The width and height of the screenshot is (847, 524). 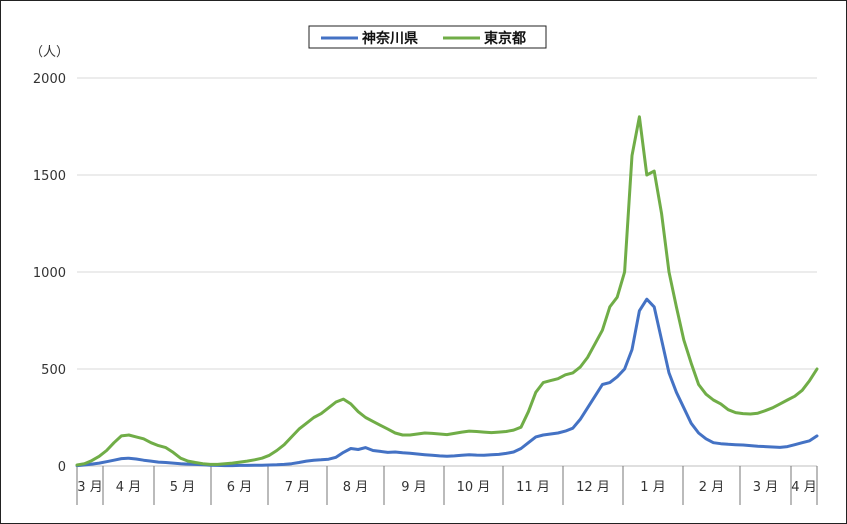 I want to click on month-label: 7 月, so click(x=297, y=487).